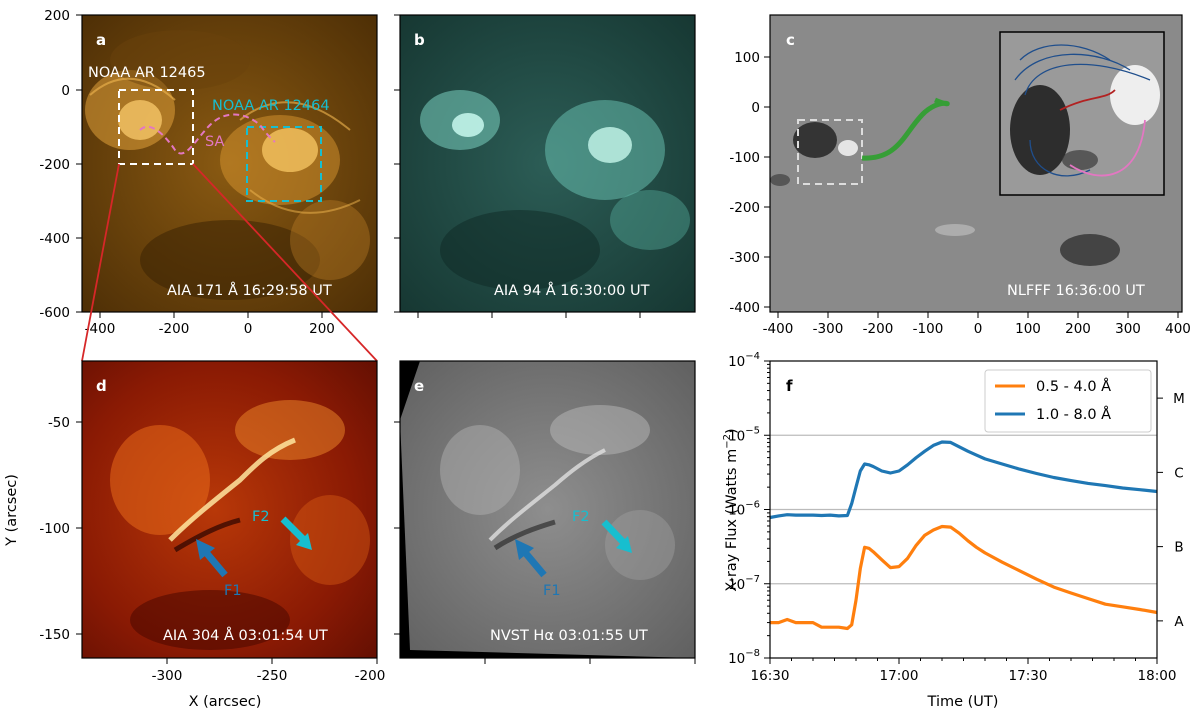 This screenshot has width=1200, height=722. Describe the element at coordinates (59, 423) in the screenshot. I see `tick-label: -50` at that location.